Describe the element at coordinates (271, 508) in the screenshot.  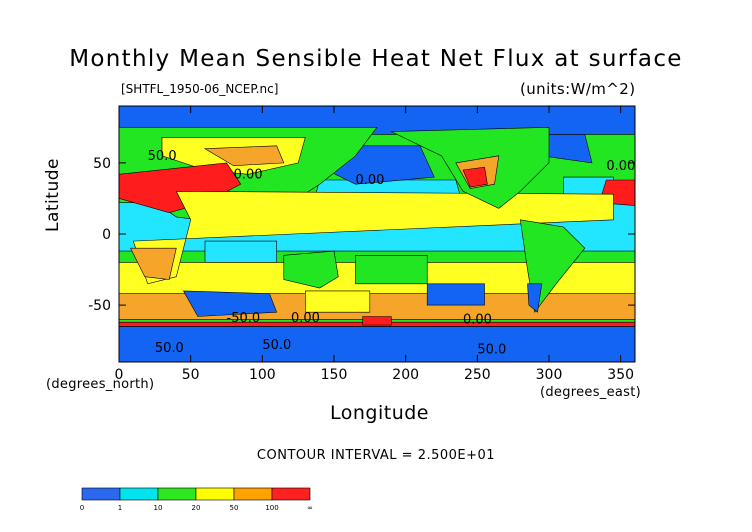
I see `colorbar-tick-label: 100` at that location.